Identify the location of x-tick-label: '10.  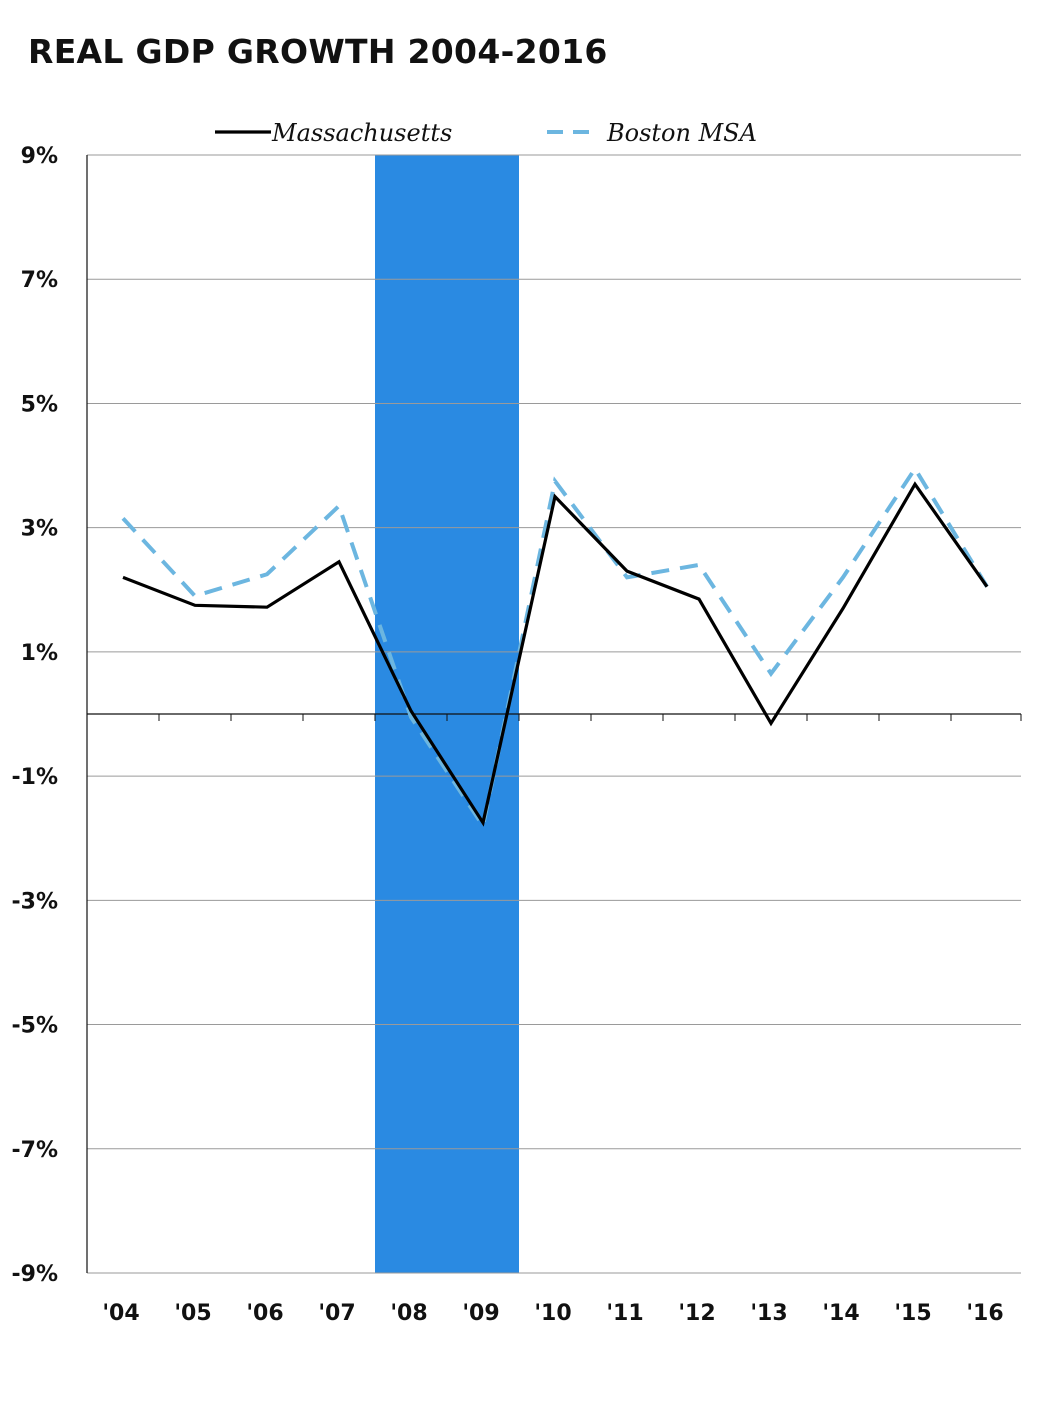
(552, 1313).